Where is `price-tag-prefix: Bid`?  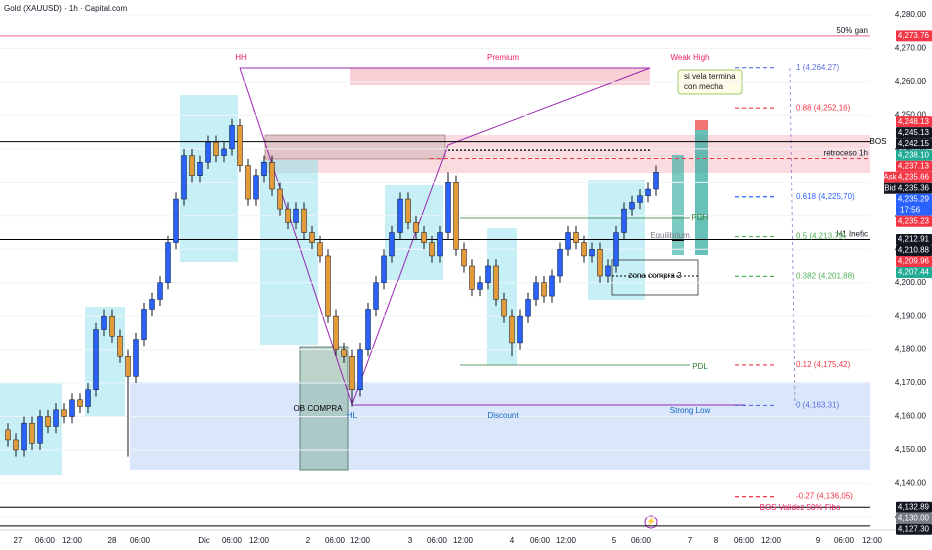 price-tag-prefix: Bid is located at coordinates (890, 187).